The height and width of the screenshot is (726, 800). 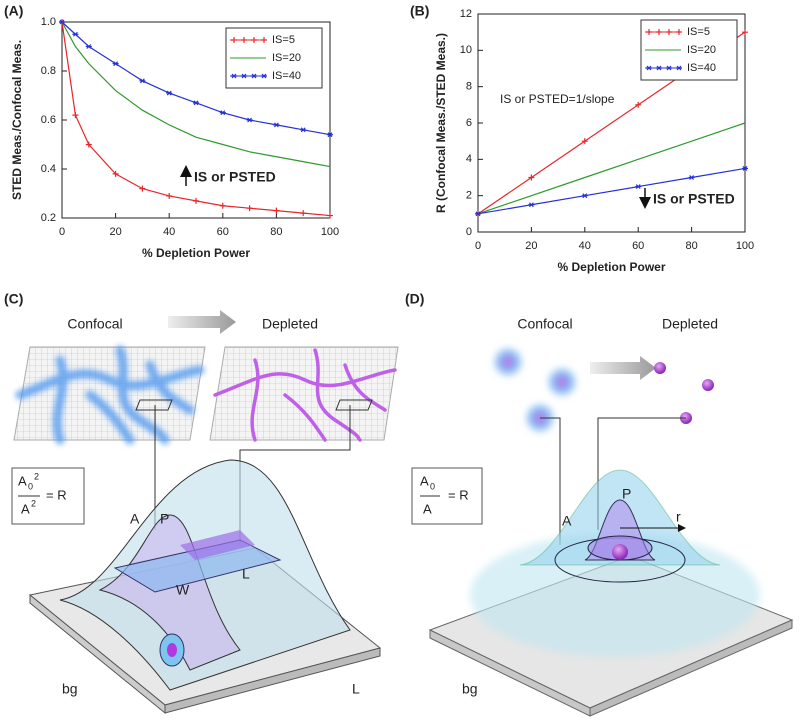 I want to click on panel-label: (B), so click(x=419, y=11).